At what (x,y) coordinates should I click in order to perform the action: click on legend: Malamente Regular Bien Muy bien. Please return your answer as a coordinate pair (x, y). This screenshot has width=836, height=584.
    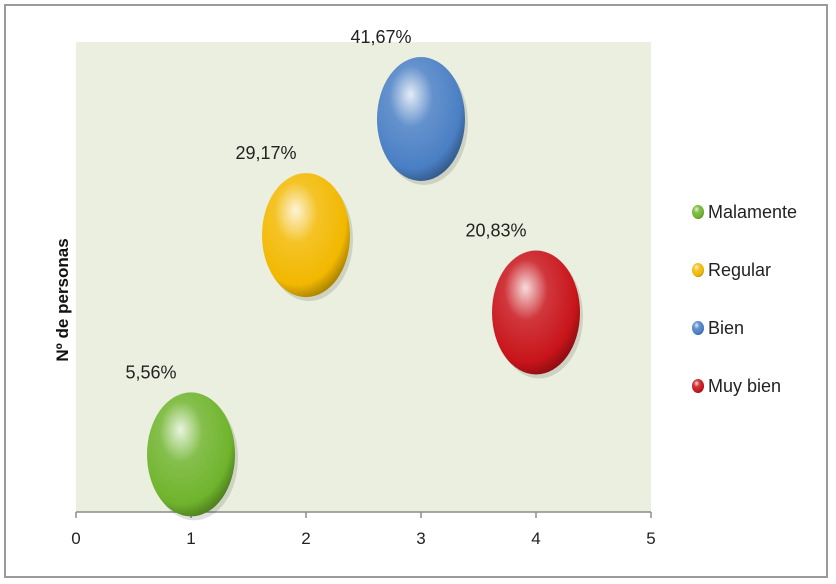
    Looking at the image, I should click on (744, 299).